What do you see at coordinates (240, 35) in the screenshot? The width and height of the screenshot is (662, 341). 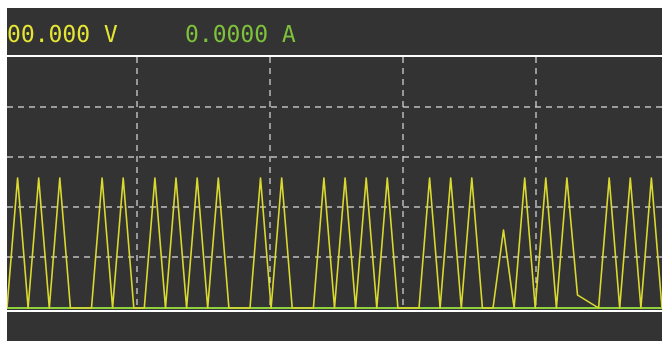 I see `current-readout: 0.0000 A` at bounding box center [240, 35].